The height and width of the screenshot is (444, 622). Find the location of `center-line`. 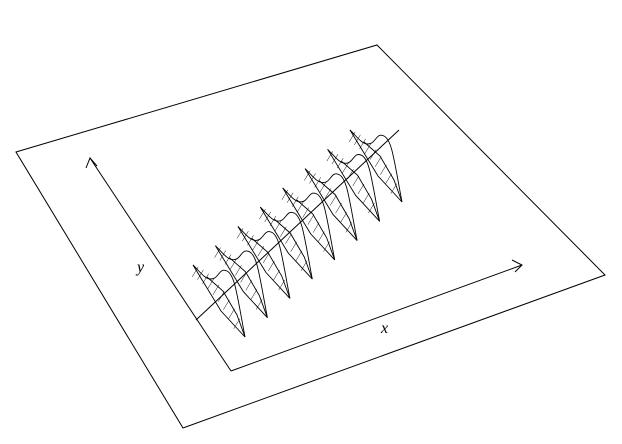

center-line is located at coordinates (297, 225).